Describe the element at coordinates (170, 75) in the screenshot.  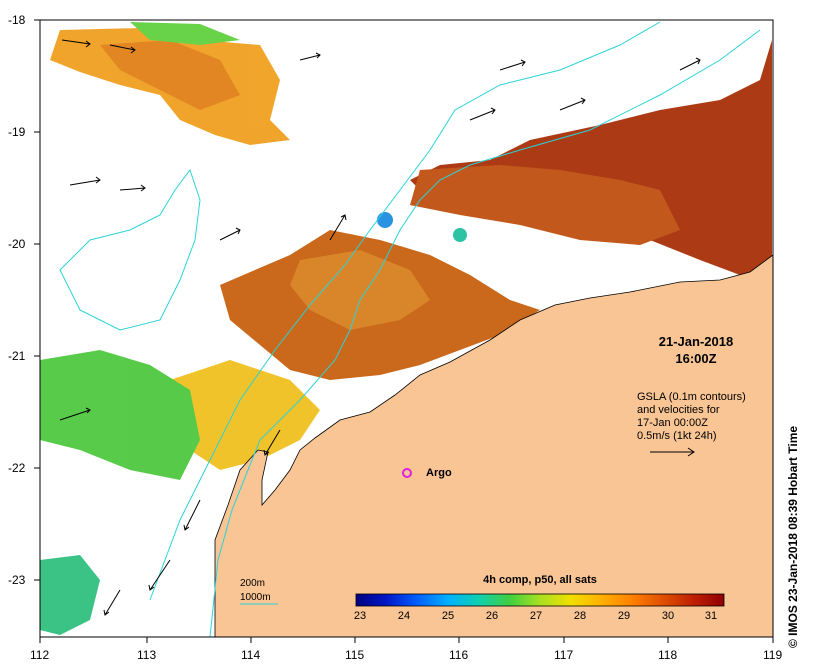
I see `sst-patch-nw-core` at that location.